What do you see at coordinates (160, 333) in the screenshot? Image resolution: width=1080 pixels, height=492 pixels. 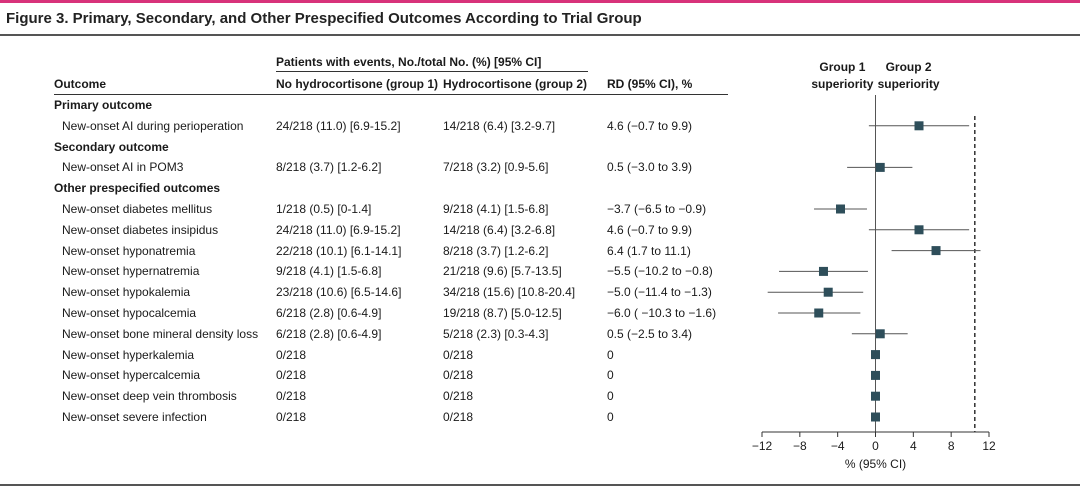 I see `table-cell-outcome: New-onset bone mineral density loss` at bounding box center [160, 333].